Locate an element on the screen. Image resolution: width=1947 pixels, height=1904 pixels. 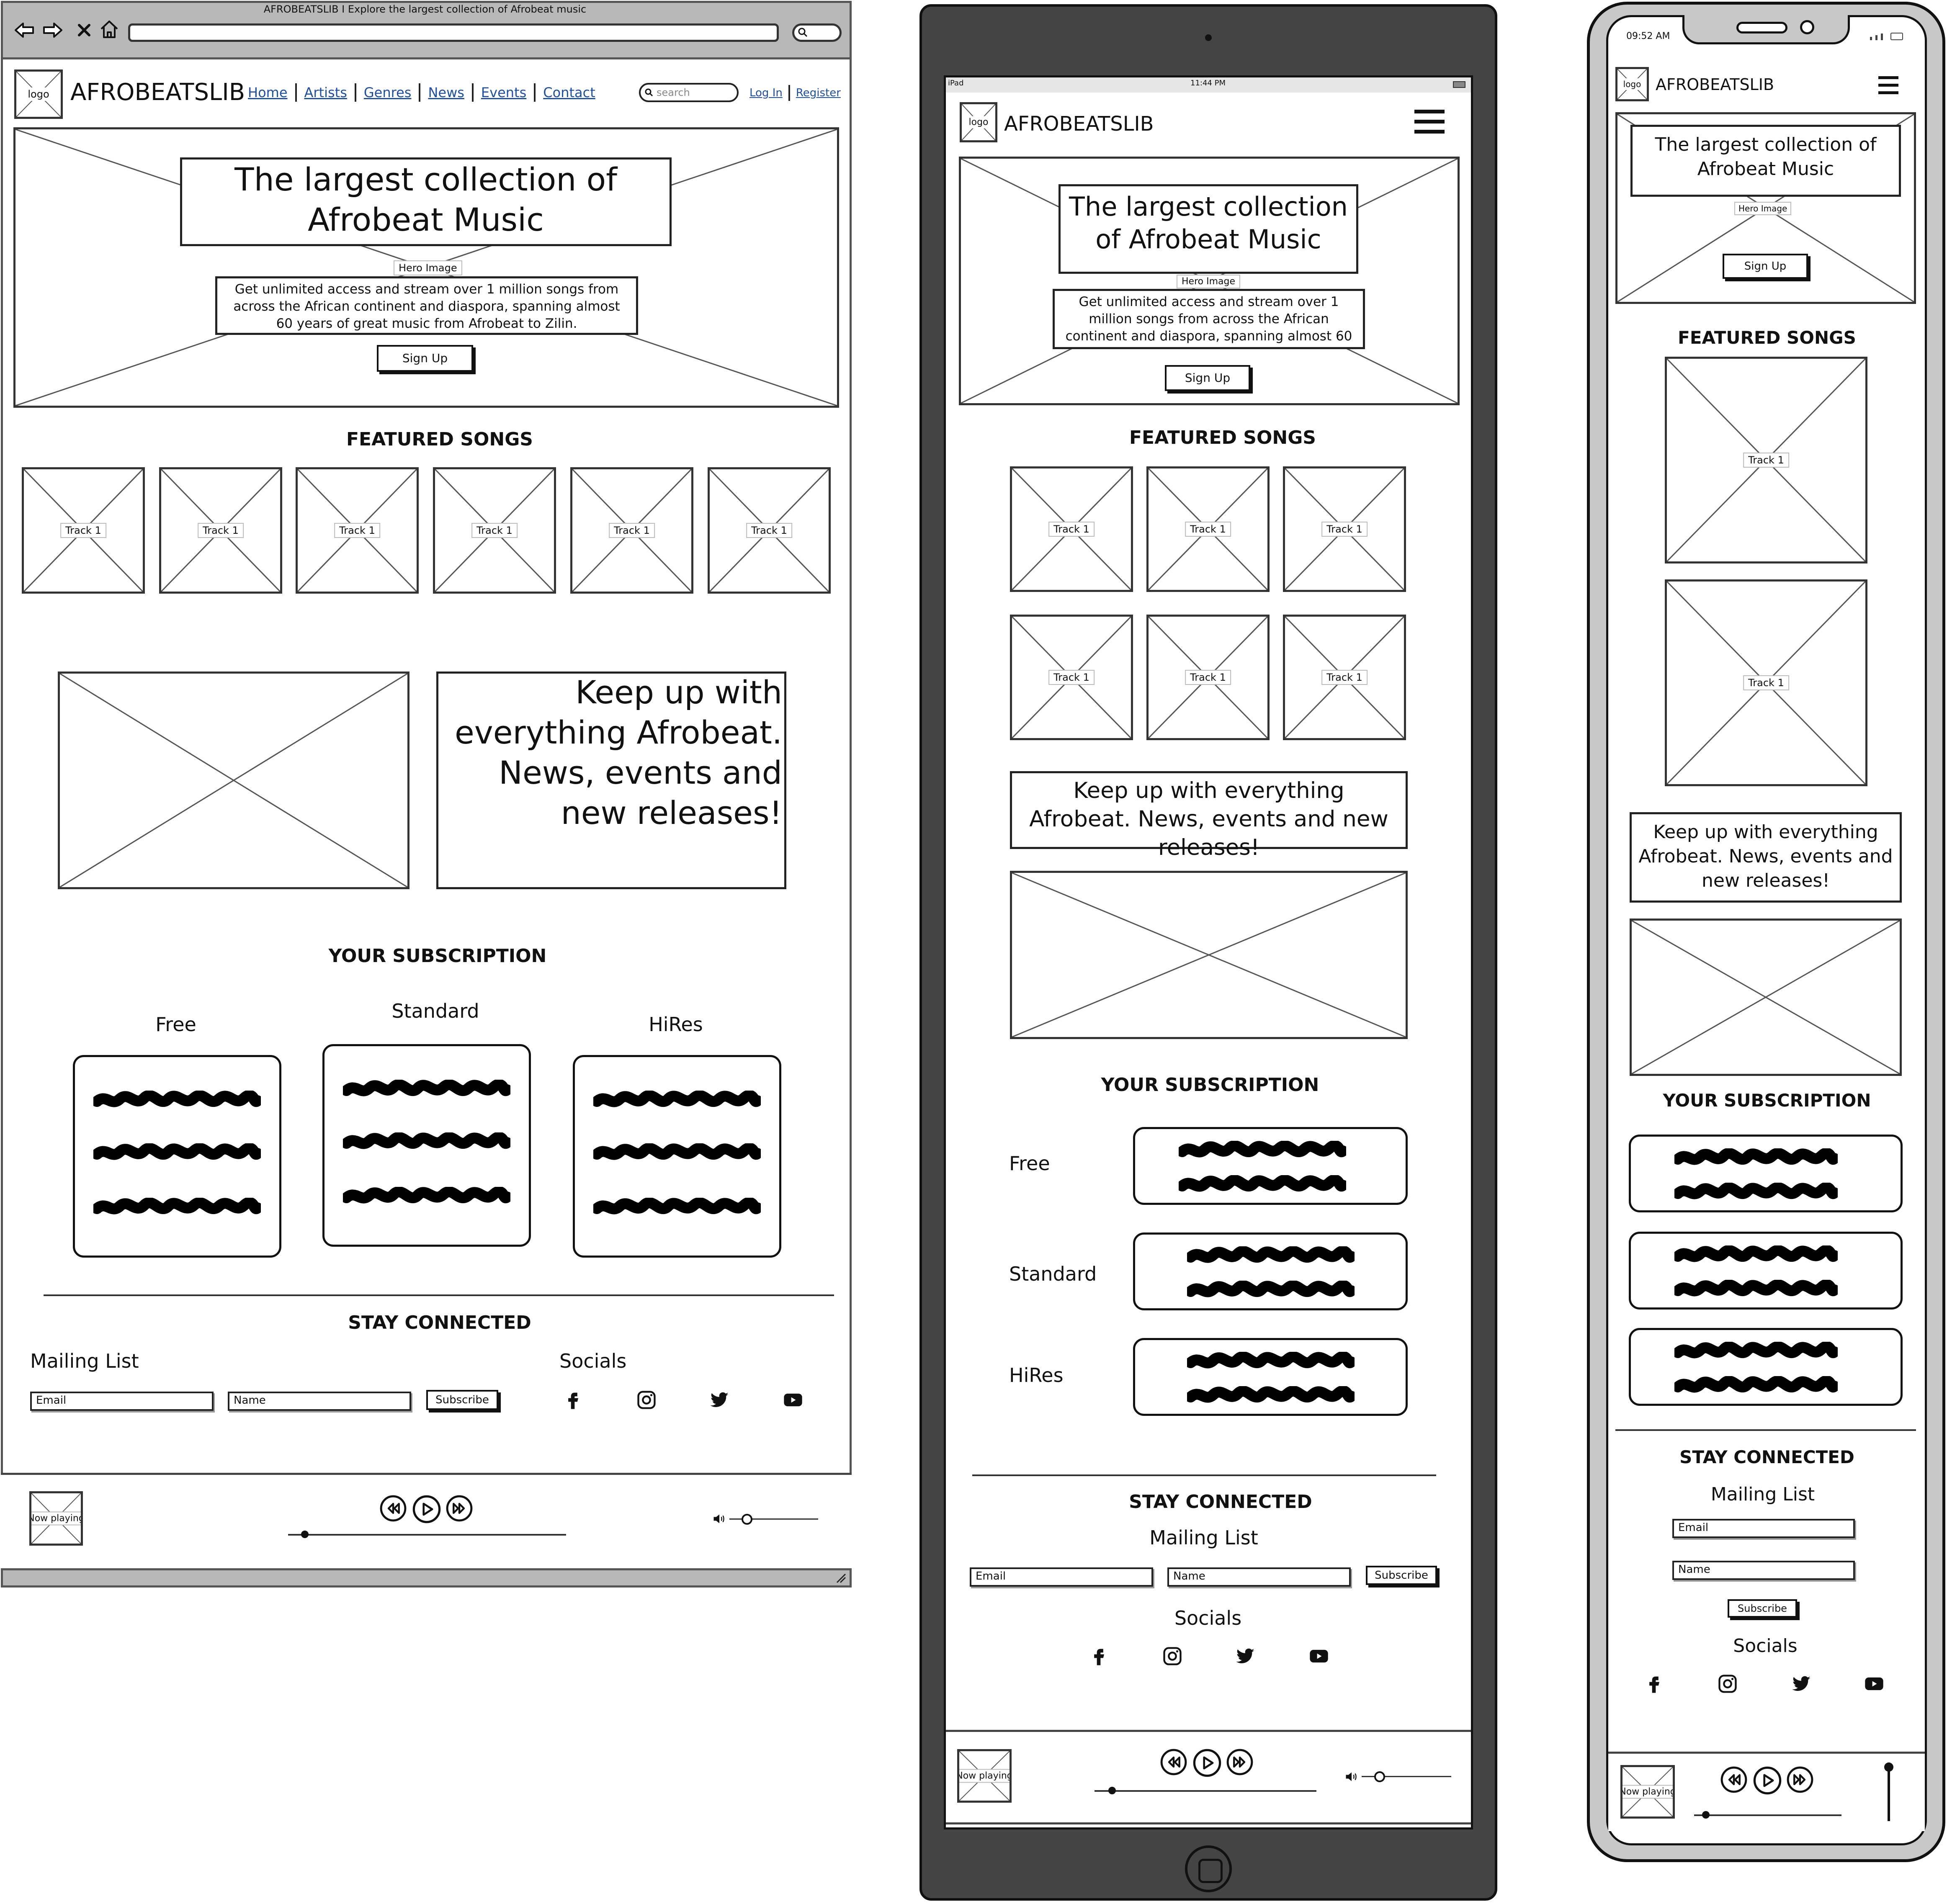
tablet-home-button is located at coordinates (1208, 1868).